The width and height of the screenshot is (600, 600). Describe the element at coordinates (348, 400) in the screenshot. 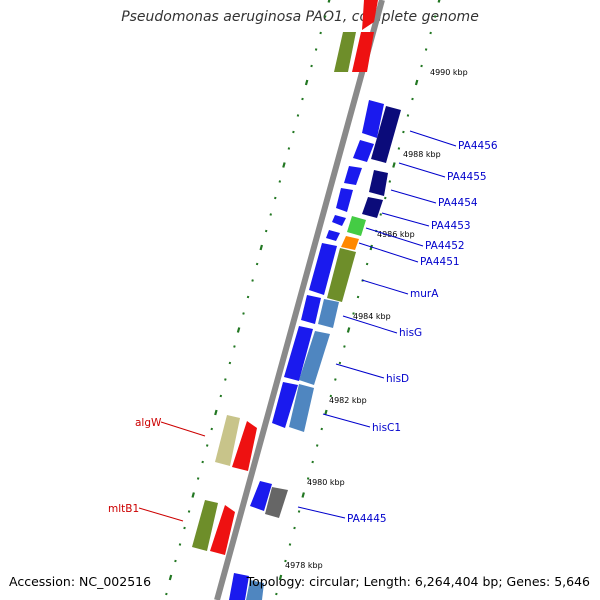

I see `tick-label: 4982 kbp` at that location.